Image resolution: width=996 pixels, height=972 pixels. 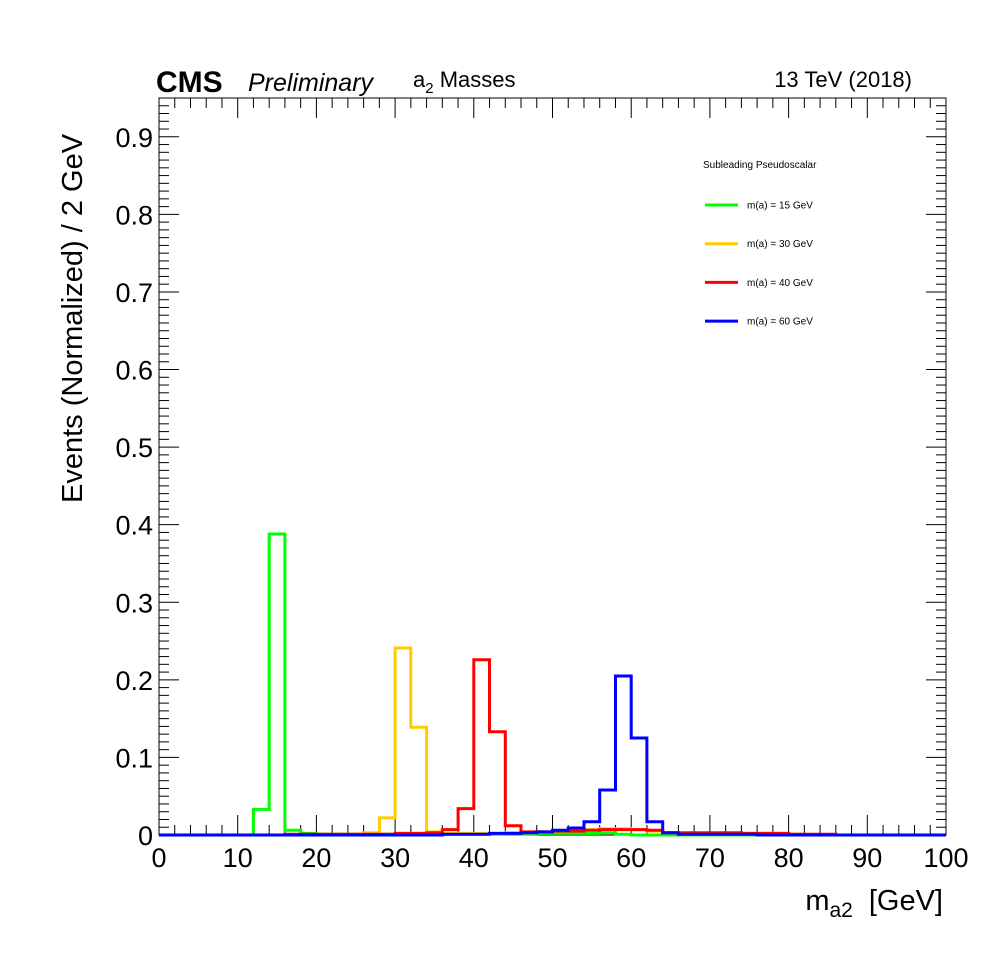 I want to click on y-tick-label: 0.9, so click(x=134, y=138).